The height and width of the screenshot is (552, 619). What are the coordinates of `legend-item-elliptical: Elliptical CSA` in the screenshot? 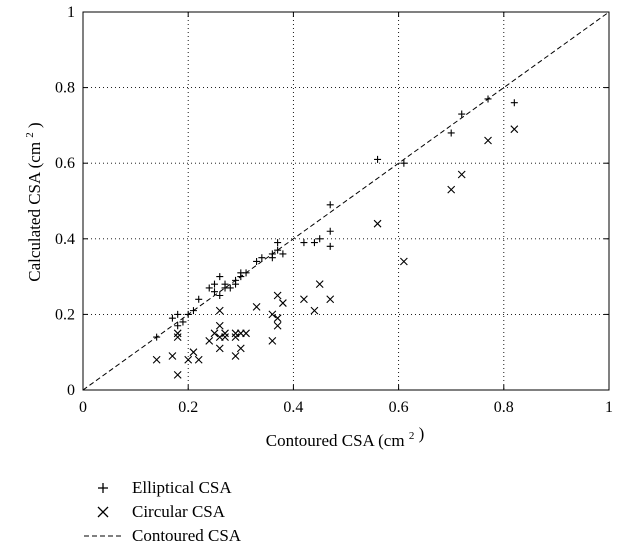 It's located at (155, 488).